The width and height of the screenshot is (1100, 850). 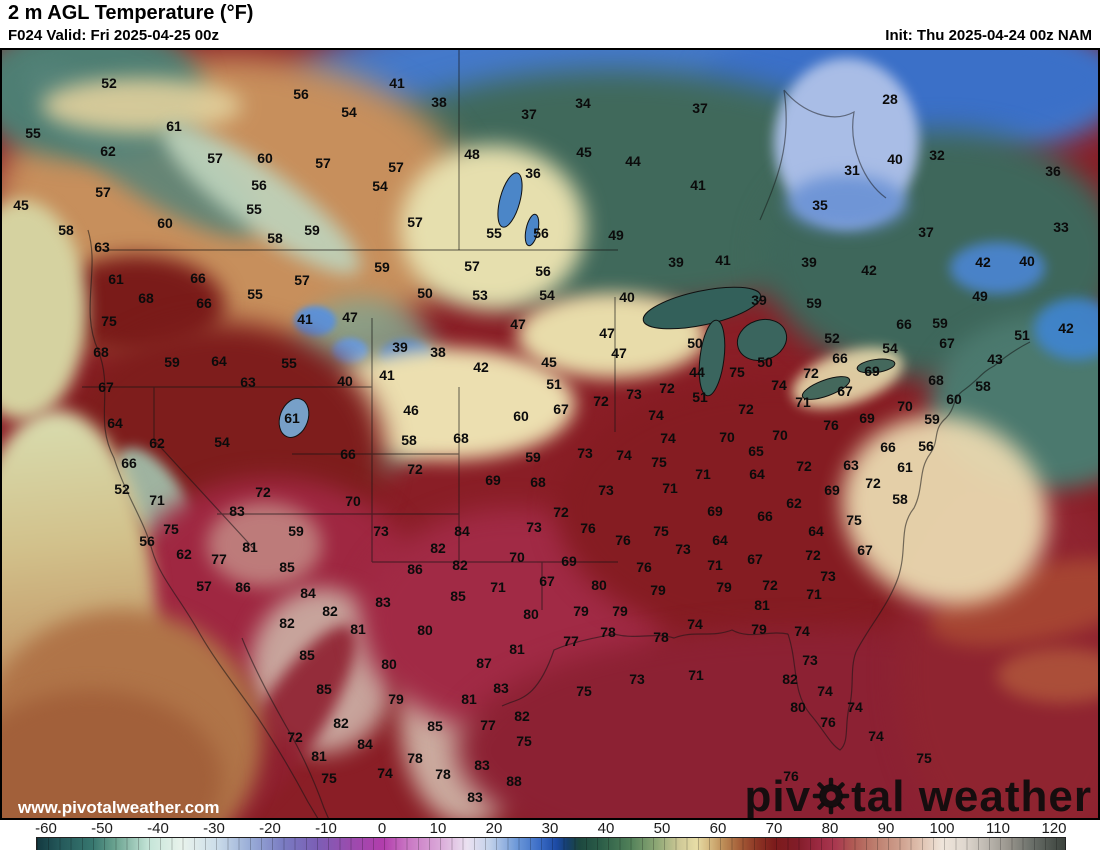 I want to click on temp-label: 51, so click(x=554, y=384).